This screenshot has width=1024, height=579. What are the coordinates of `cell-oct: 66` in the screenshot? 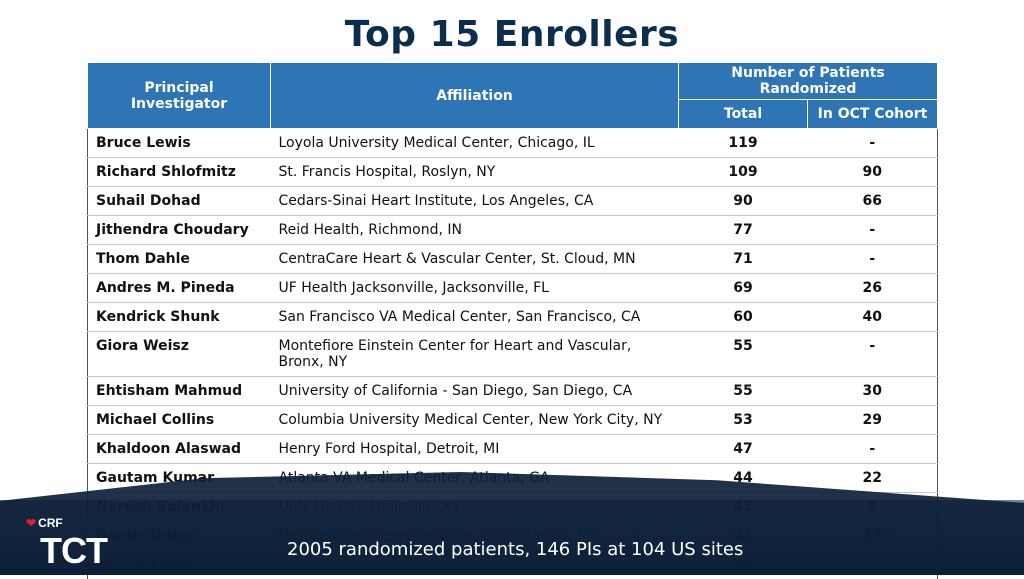 It's located at (873, 201).